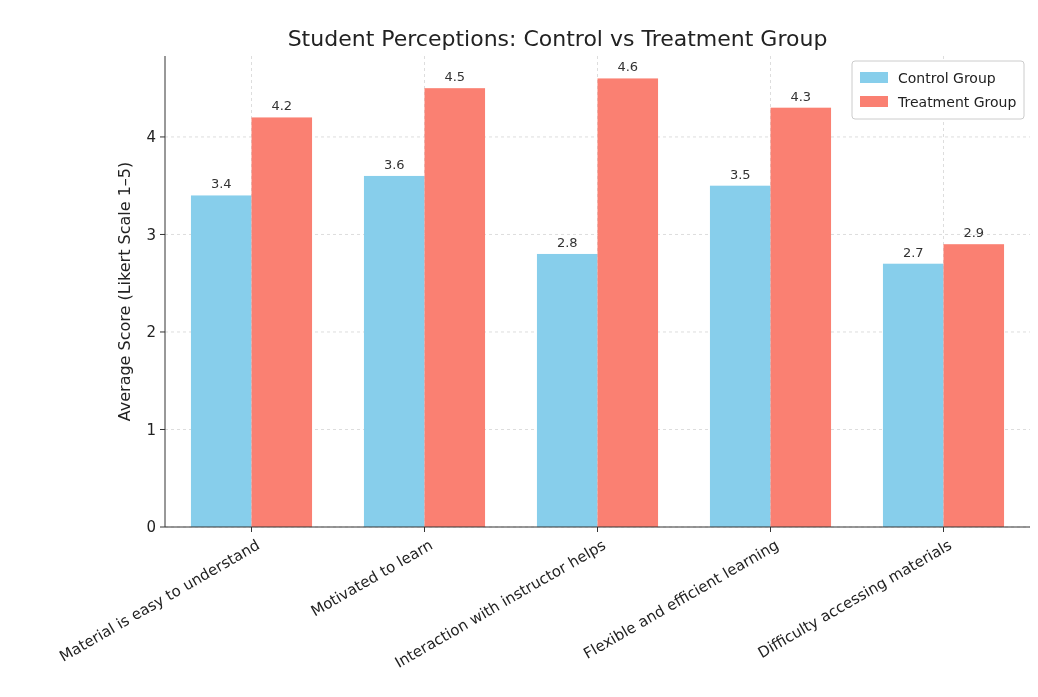  Describe the element at coordinates (740, 174) in the screenshot. I see `data-label: 3.5` at that location.